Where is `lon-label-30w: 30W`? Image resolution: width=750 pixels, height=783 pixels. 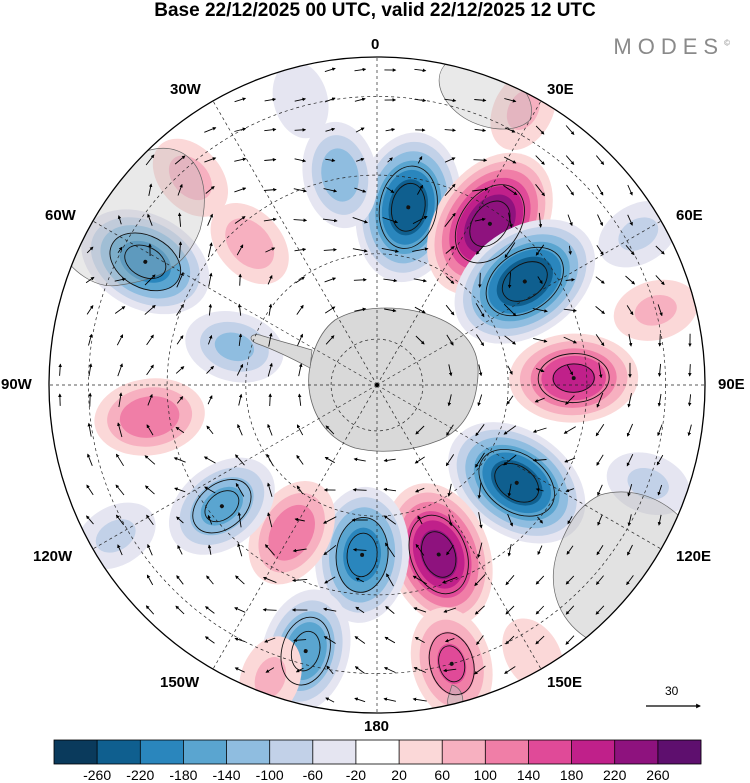 lon-label-30w: 30W is located at coordinates (185, 89).